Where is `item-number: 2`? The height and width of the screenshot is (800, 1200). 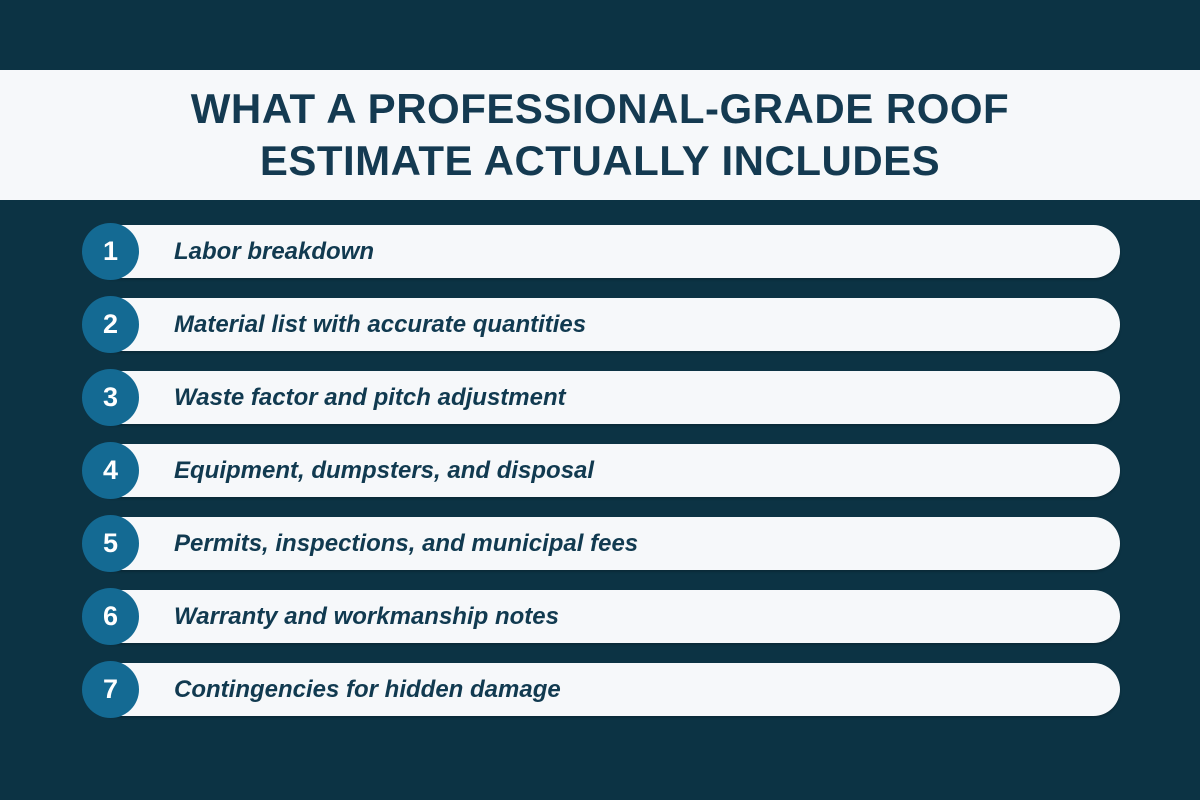 item-number: 2 is located at coordinates (110, 324).